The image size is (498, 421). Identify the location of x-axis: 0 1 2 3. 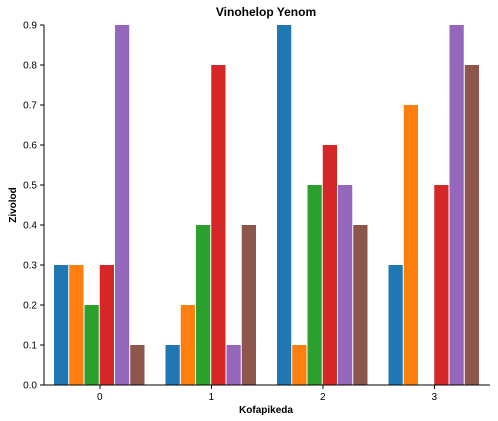
(267, 393).